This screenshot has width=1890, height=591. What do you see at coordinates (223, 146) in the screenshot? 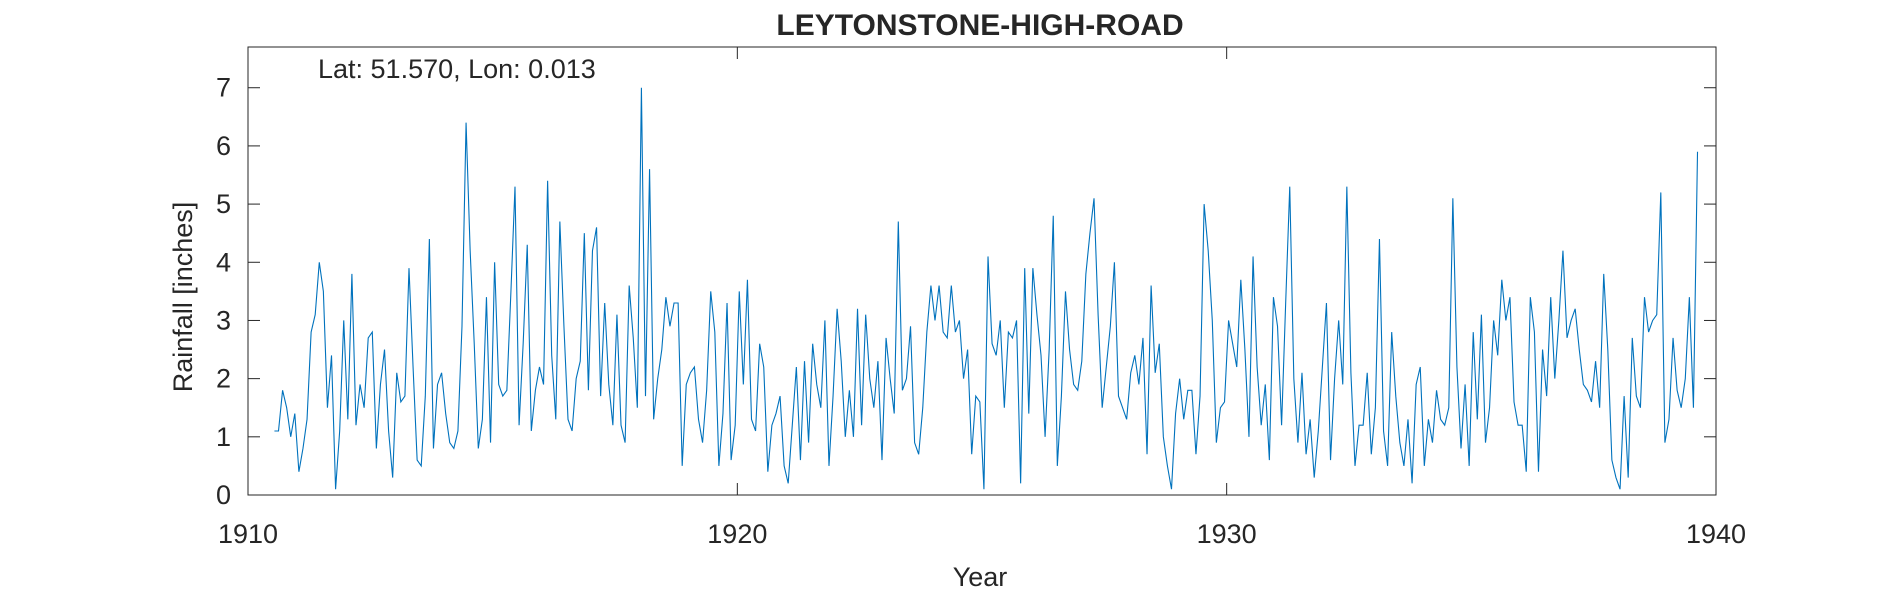
I see `y-tick-label: 6` at bounding box center [223, 146].